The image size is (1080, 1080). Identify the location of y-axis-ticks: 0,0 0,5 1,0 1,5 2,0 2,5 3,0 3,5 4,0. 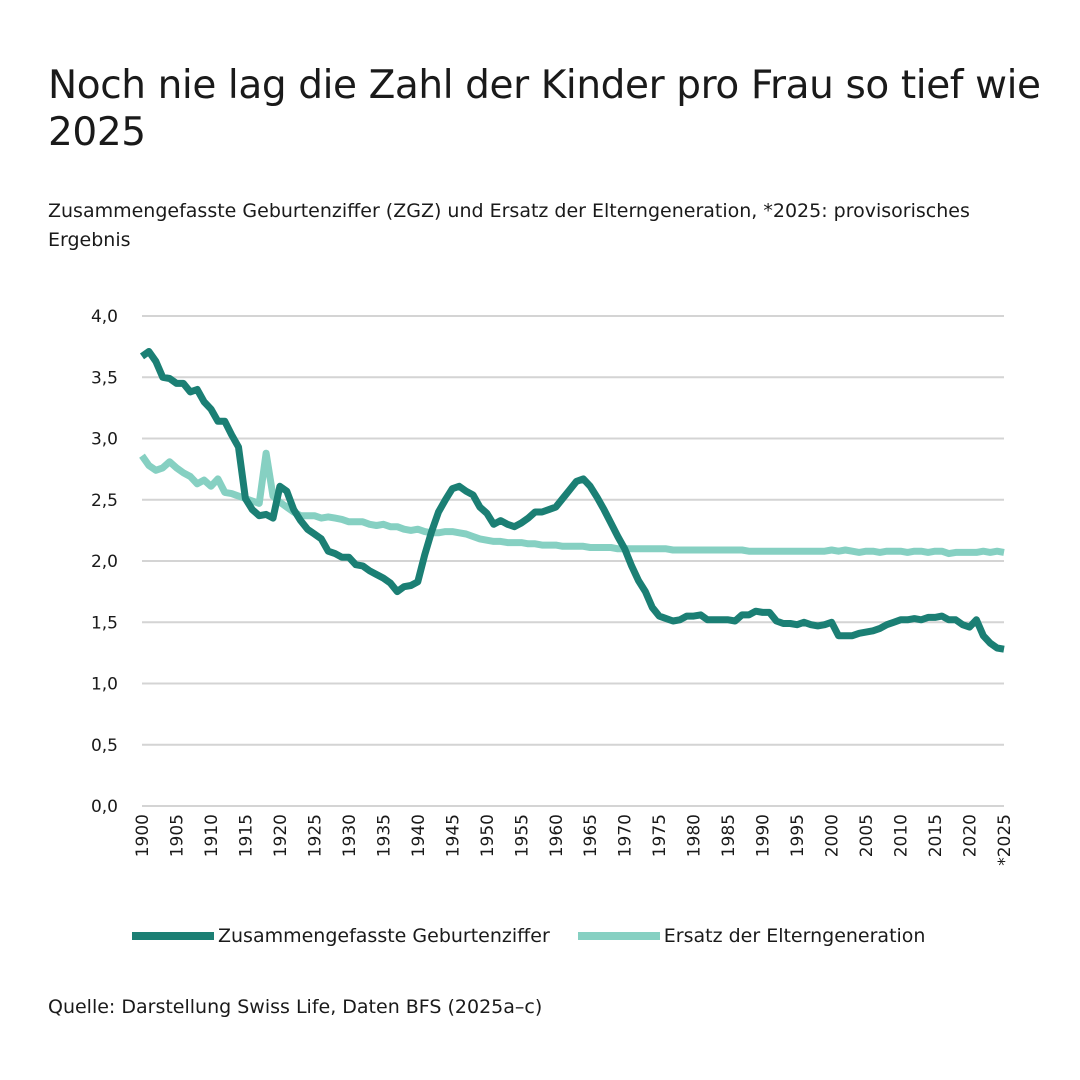
(104, 562).